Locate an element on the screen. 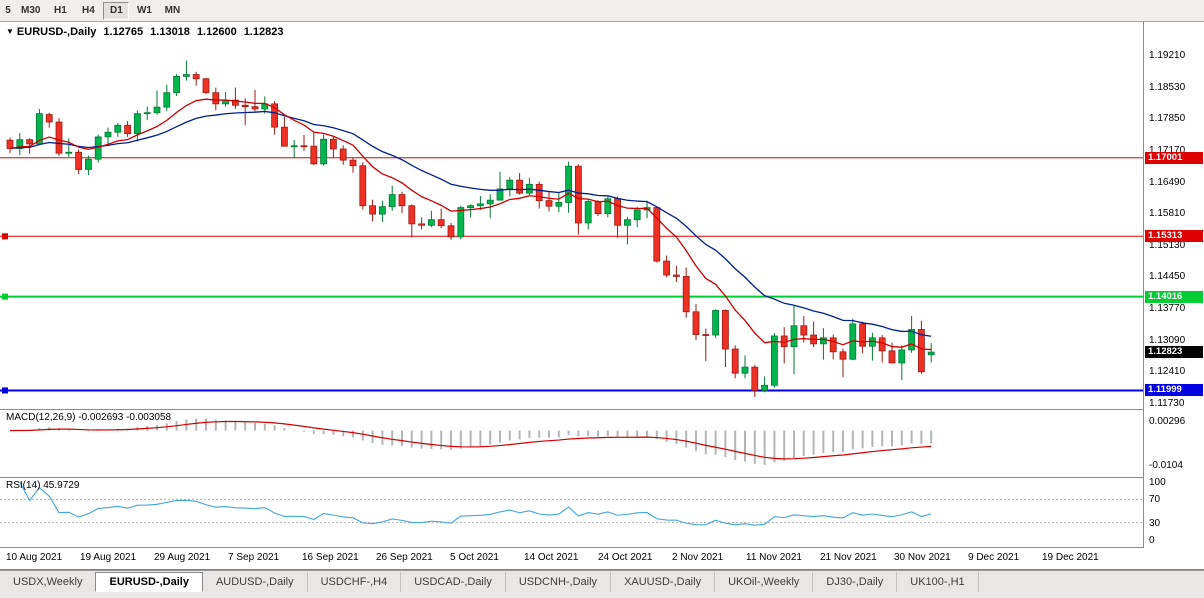 This screenshot has height=598, width=1204. date-label: 21 Nov 2021 is located at coordinates (848, 557).